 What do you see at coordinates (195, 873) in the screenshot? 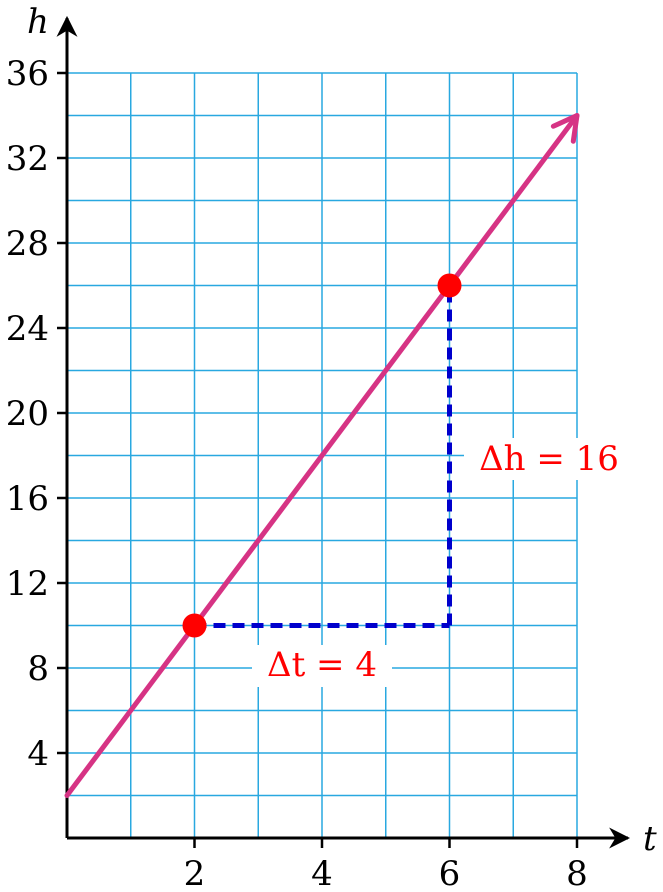
I see `x-tick-label: 2` at bounding box center [195, 873].